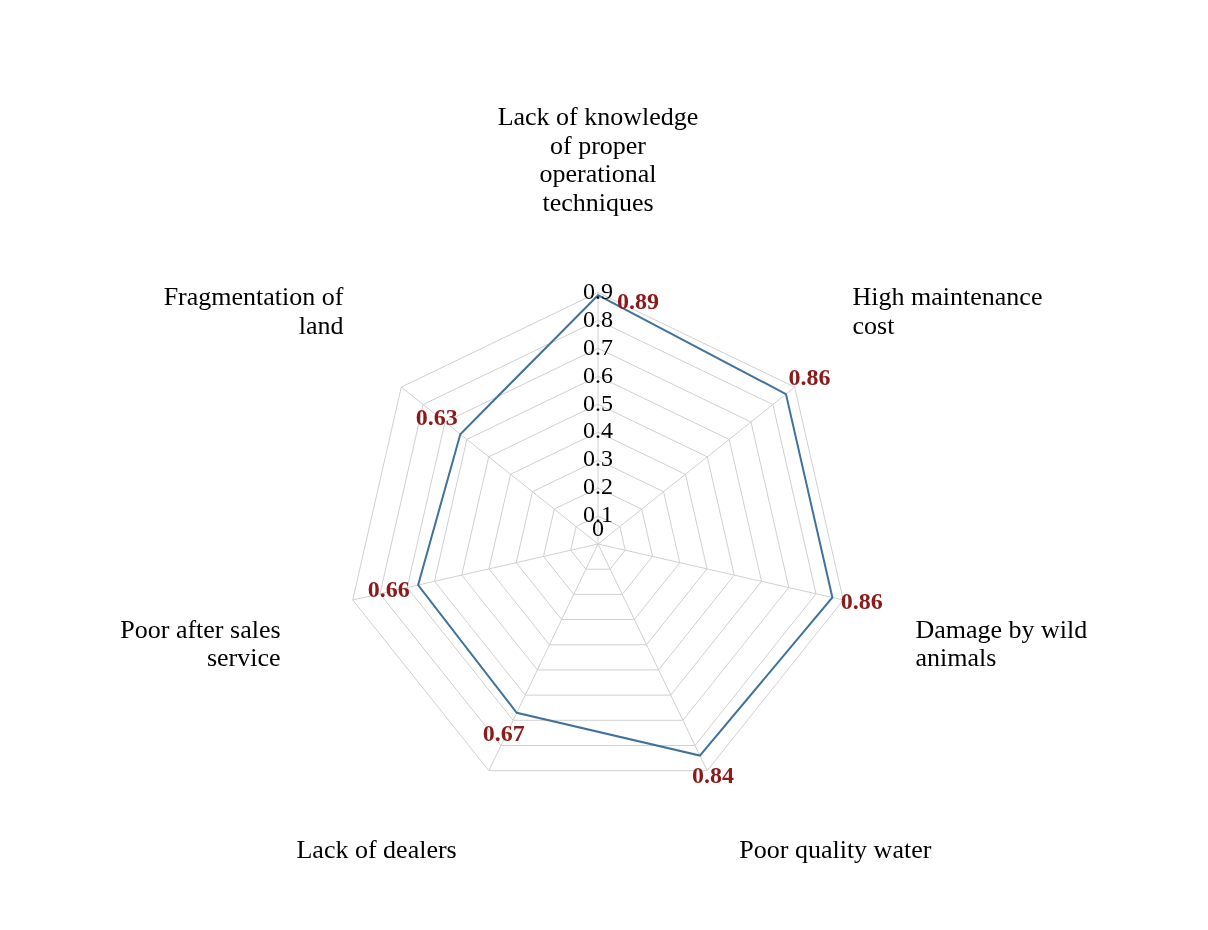 The height and width of the screenshot is (930, 1208). I want to click on data-label: 0.63, so click(436, 417).